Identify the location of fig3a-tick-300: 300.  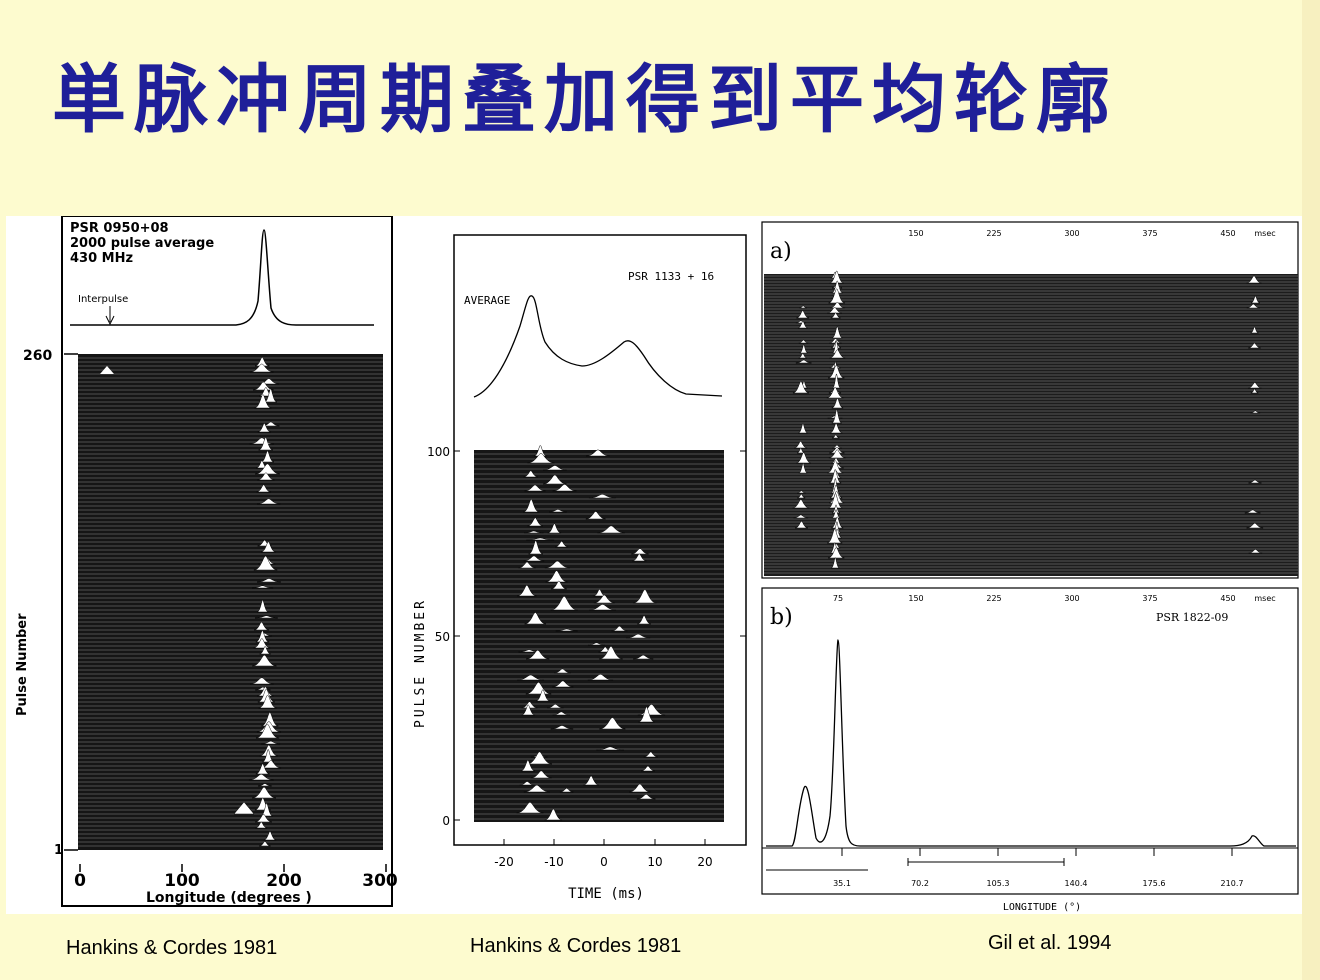
(1071, 233).